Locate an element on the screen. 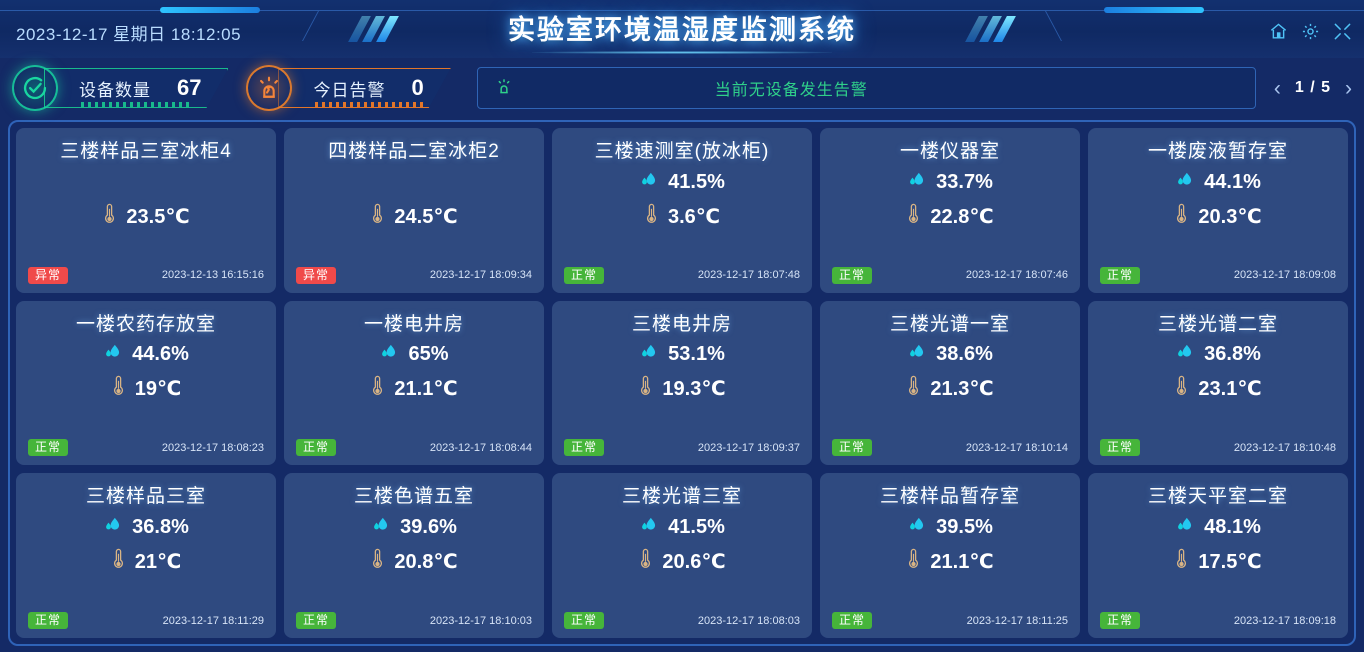 Image resolution: width=1364 pixels, height=652 pixels. stat-today-alarms: 今日告警 0 is located at coordinates (348, 88).